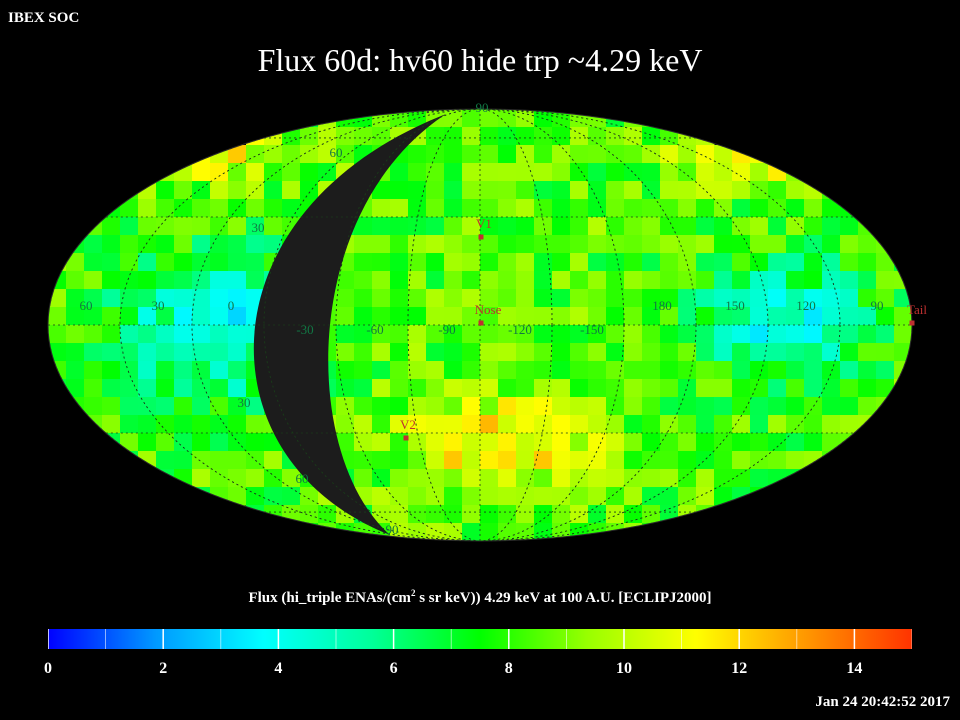 The width and height of the screenshot is (960, 720). I want to click on longitude-label: 0, so click(231, 305).